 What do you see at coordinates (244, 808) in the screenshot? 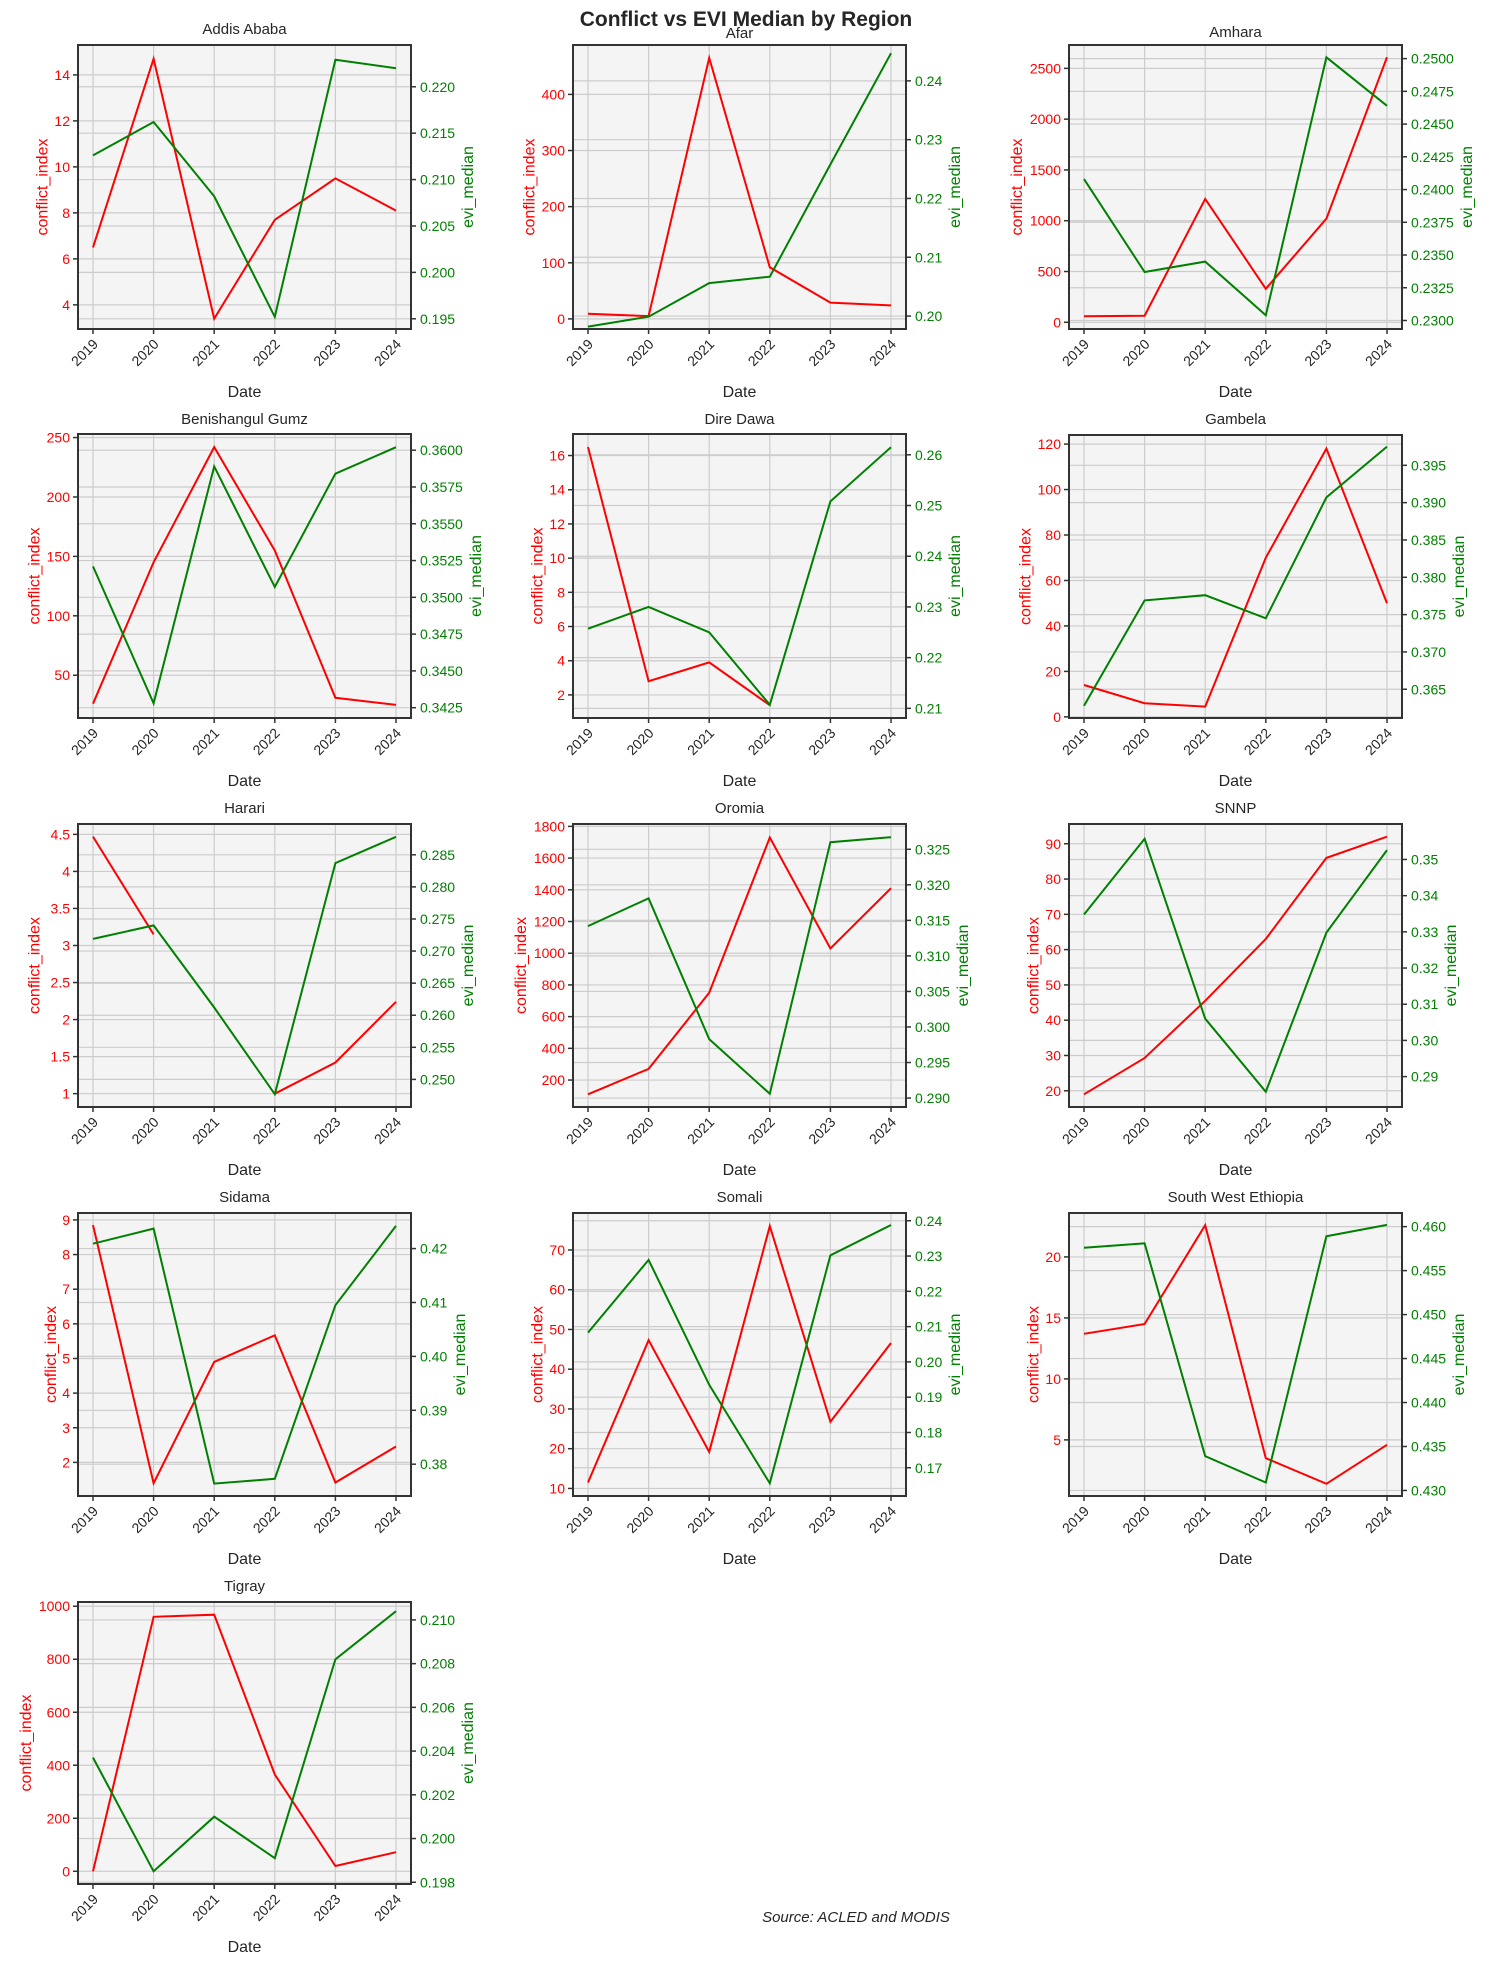
I see `panel-title: Harari` at bounding box center [244, 808].